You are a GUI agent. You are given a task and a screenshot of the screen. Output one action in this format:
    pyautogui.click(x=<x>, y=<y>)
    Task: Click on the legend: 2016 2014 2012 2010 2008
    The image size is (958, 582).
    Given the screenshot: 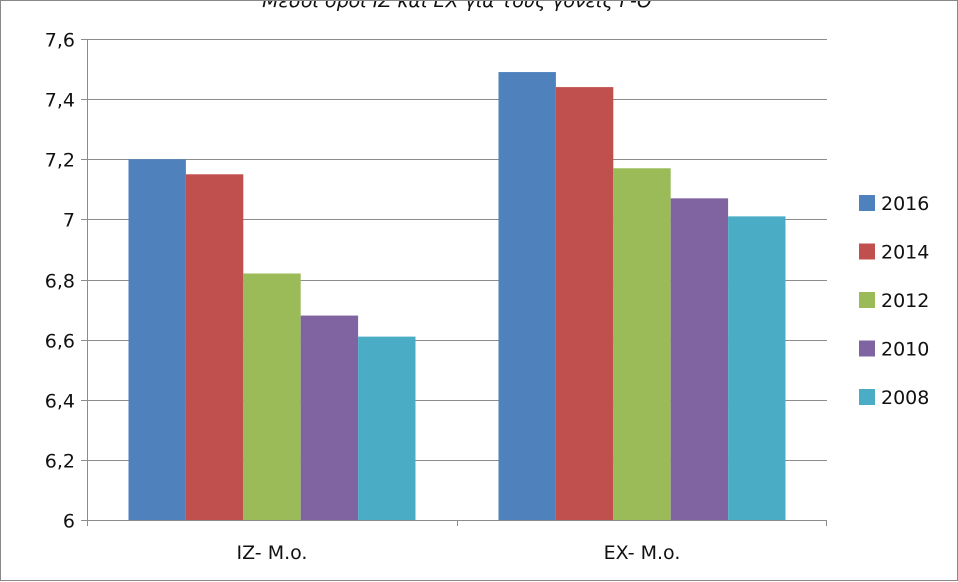 What is the action you would take?
    pyautogui.click(x=894, y=301)
    